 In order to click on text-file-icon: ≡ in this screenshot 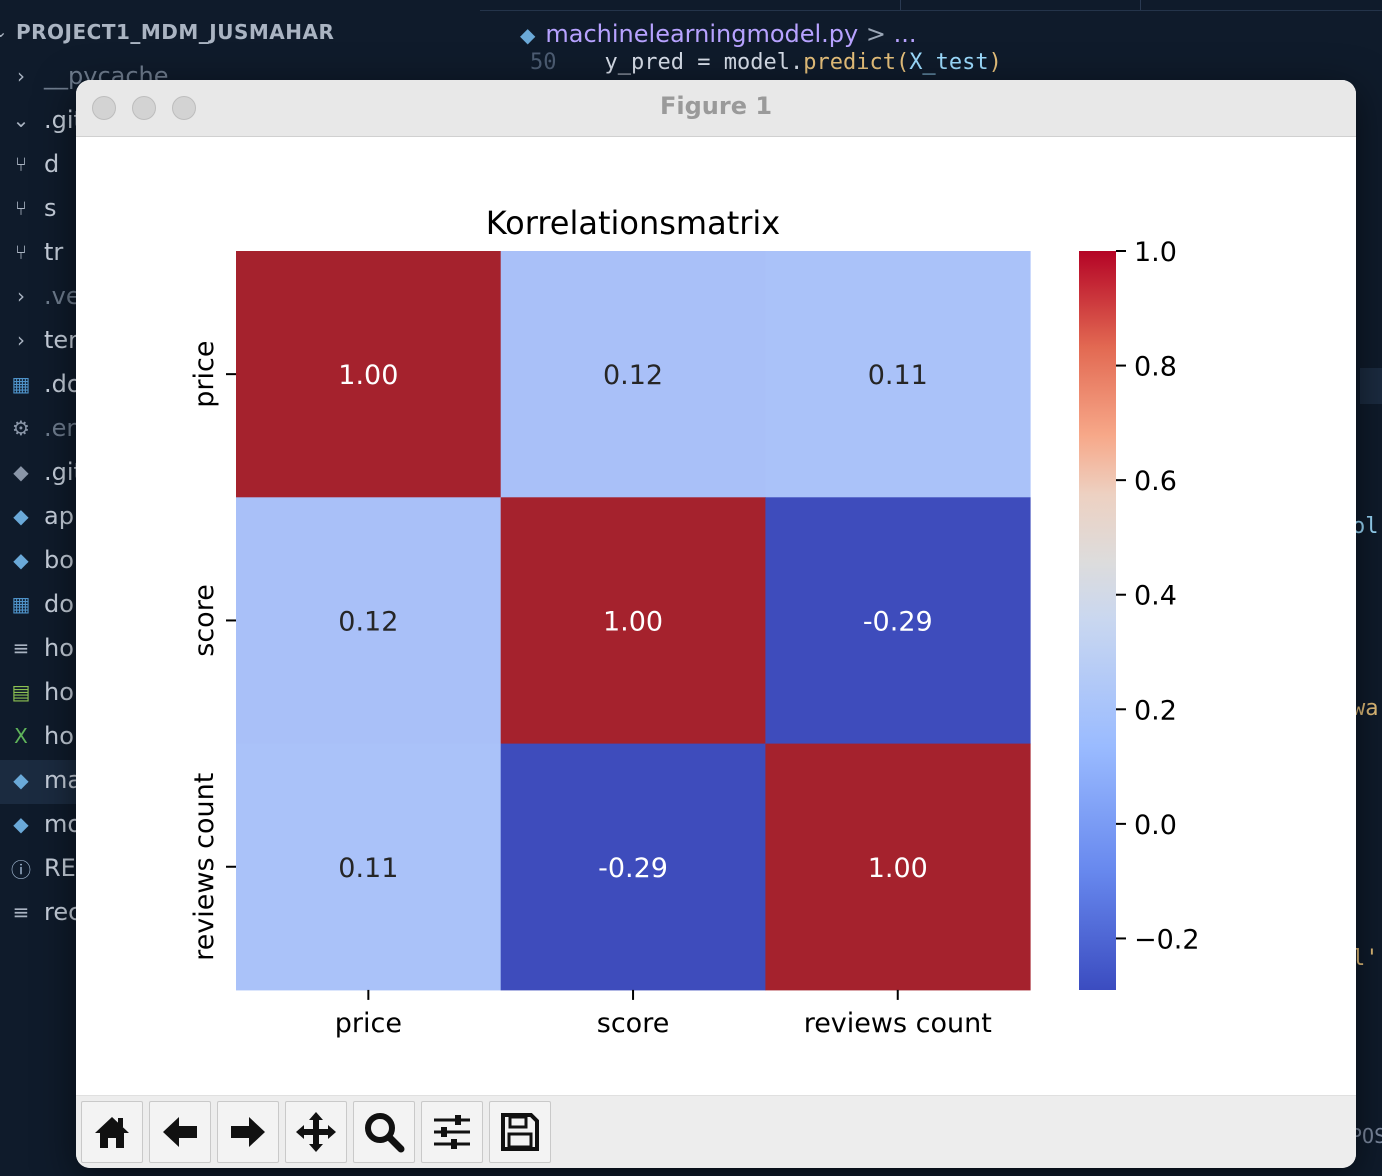, I will do `click(21, 912)`.